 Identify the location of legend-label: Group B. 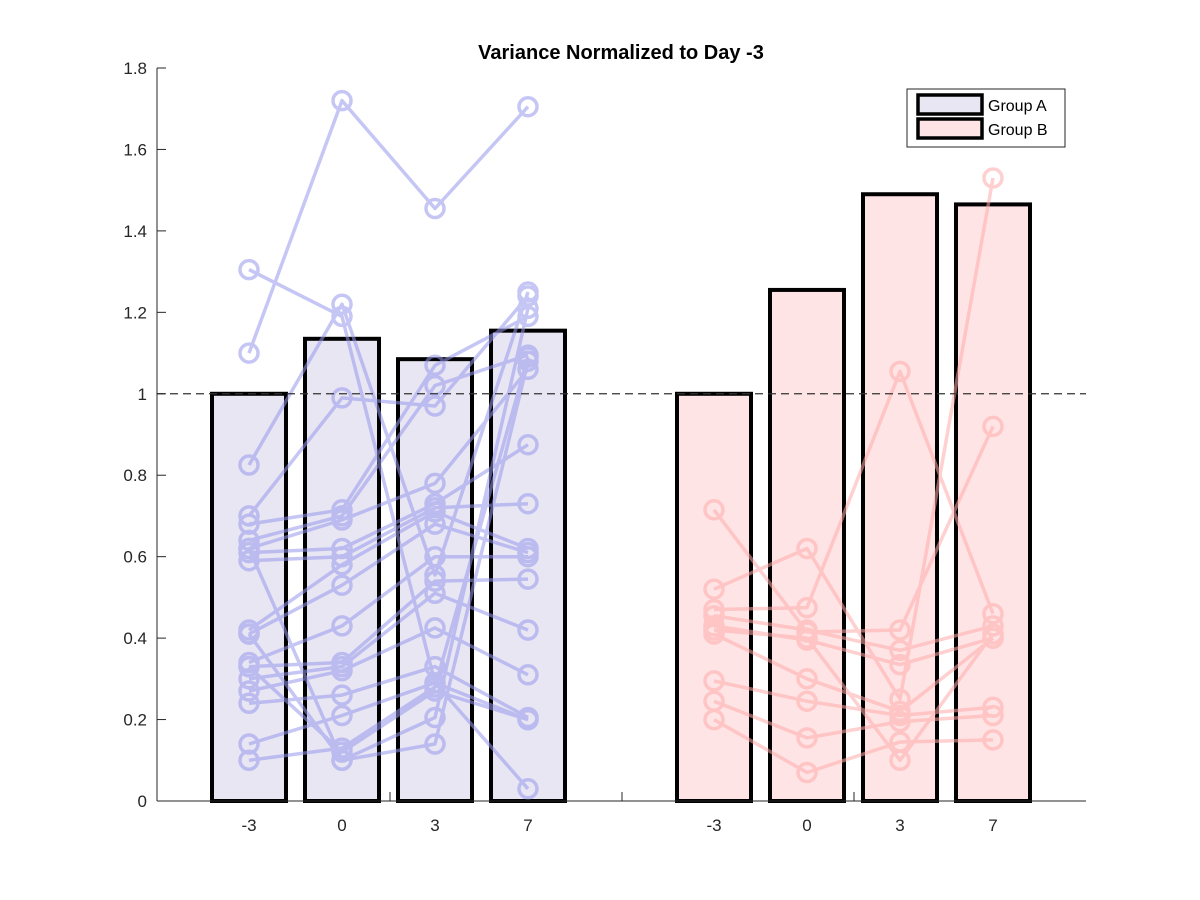
(1018, 130).